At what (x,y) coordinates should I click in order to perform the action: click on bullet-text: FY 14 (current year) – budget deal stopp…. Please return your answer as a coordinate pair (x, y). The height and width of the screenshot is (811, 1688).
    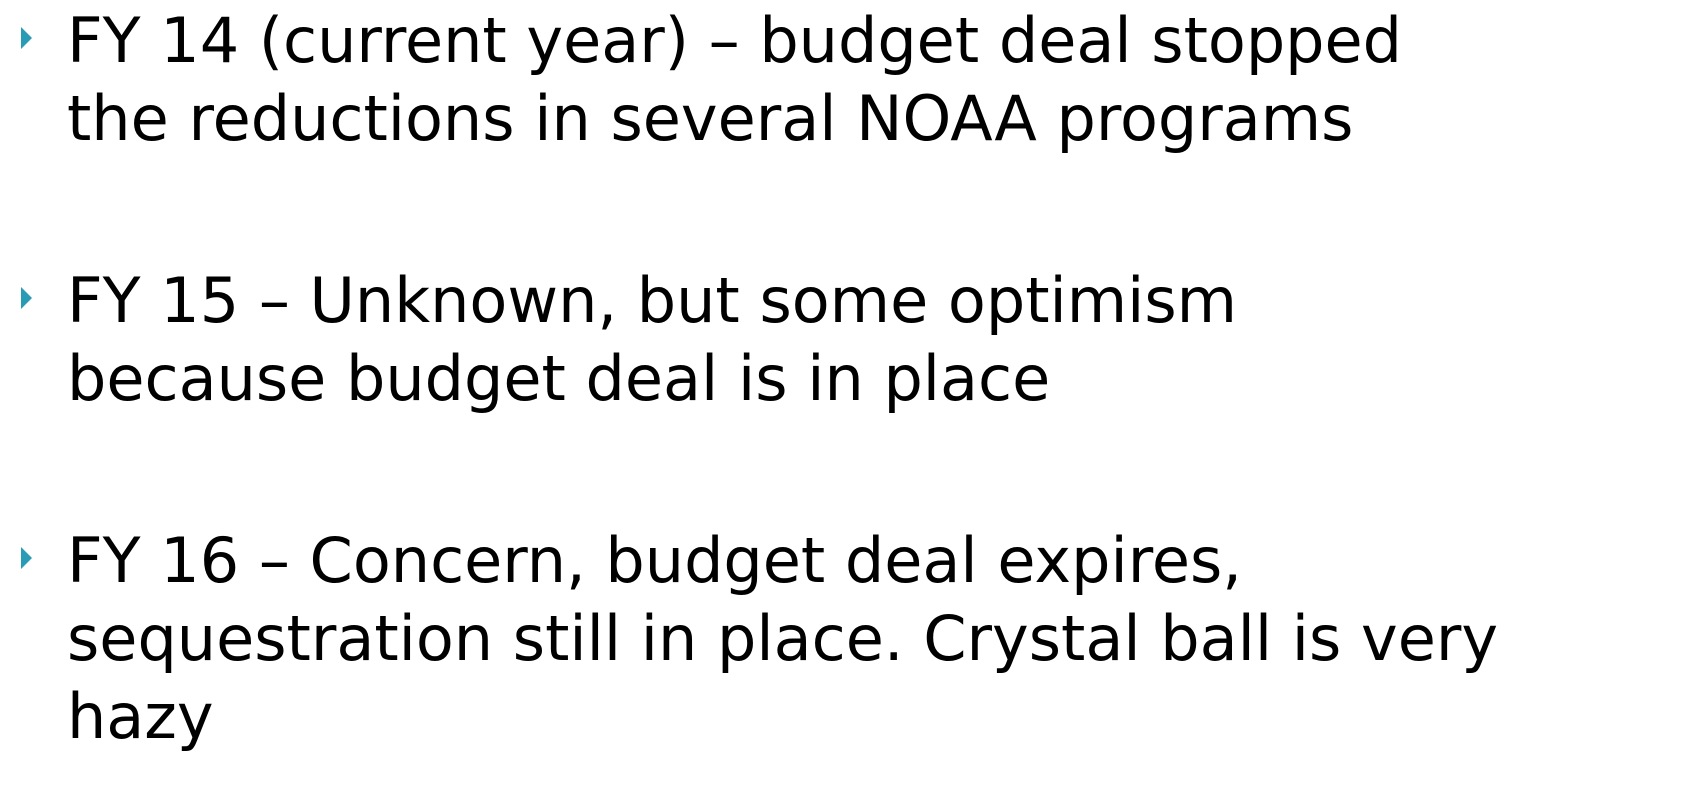
    Looking at the image, I should click on (734, 40).